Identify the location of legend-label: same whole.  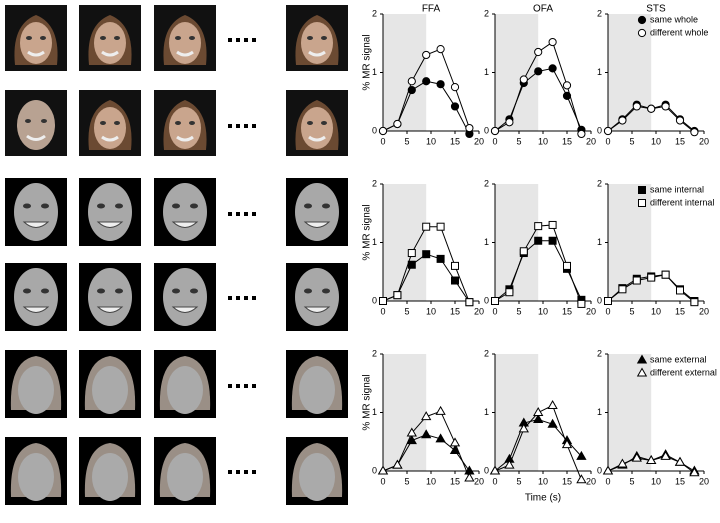
(674, 19).